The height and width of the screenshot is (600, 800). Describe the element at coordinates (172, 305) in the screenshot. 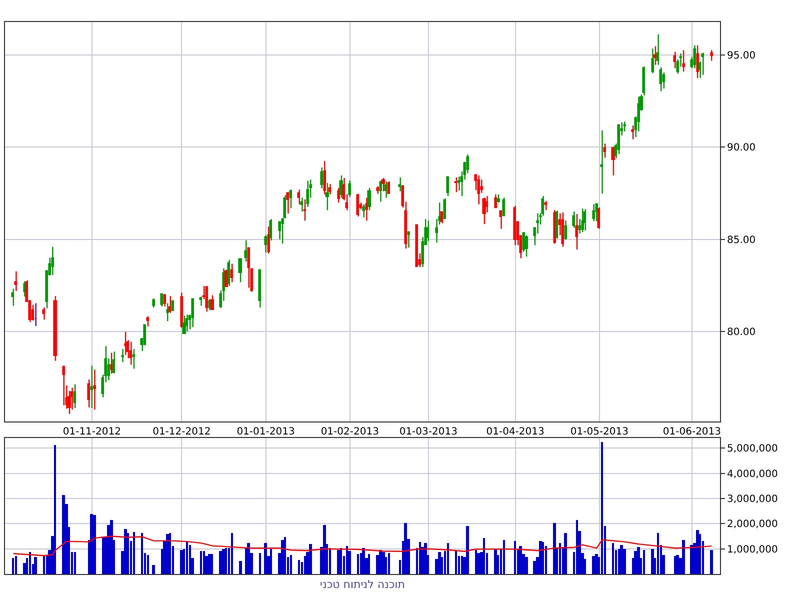

I see `candlestick` at that location.